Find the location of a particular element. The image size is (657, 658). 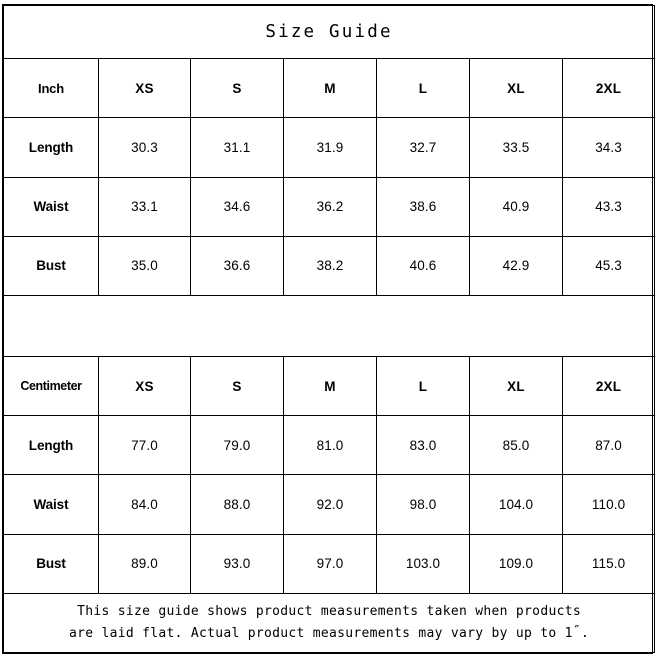

inch-waist-m: 36.2 is located at coordinates (330, 206).